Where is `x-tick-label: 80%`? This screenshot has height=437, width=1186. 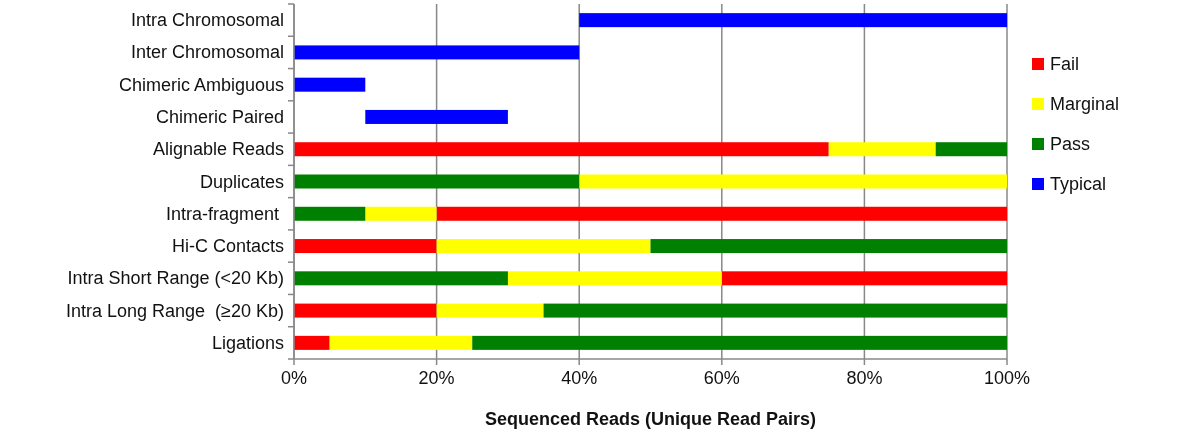 x-tick-label: 80% is located at coordinates (864, 378).